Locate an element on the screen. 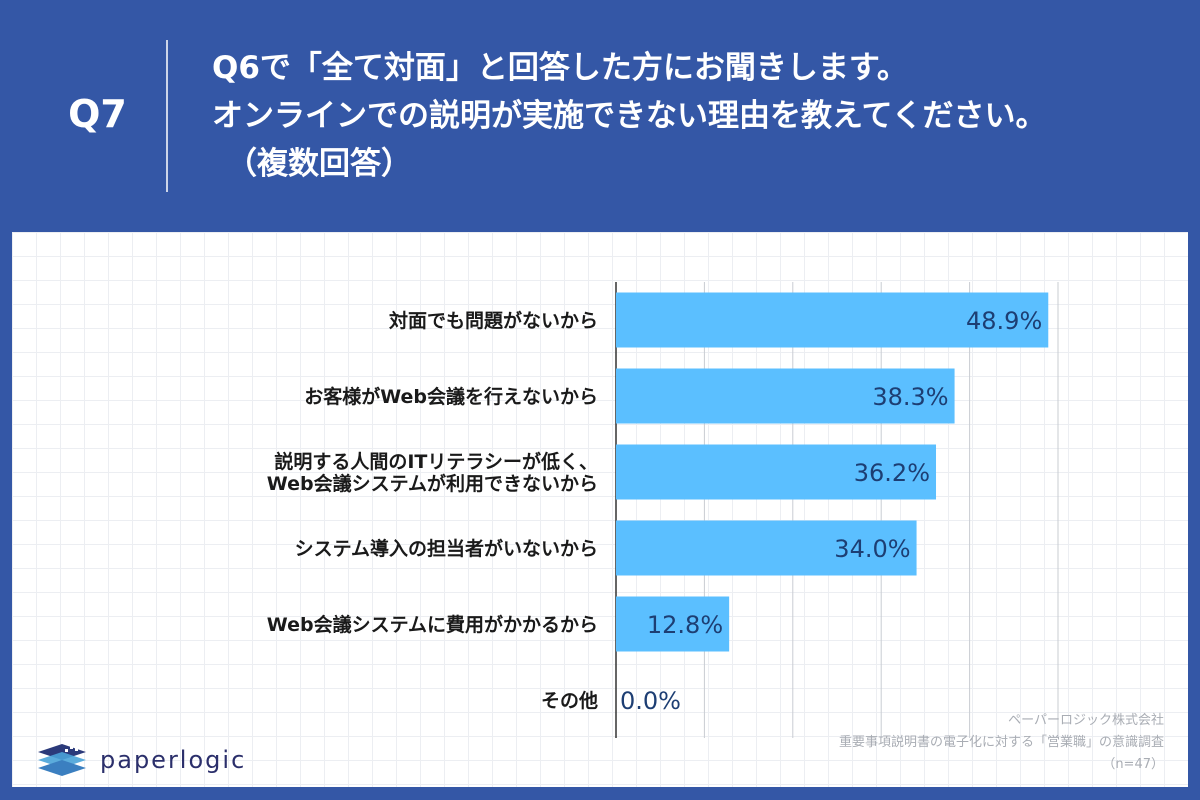 The image size is (1200, 800). category-label: 対面でも問題がないから is located at coordinates (493, 320).